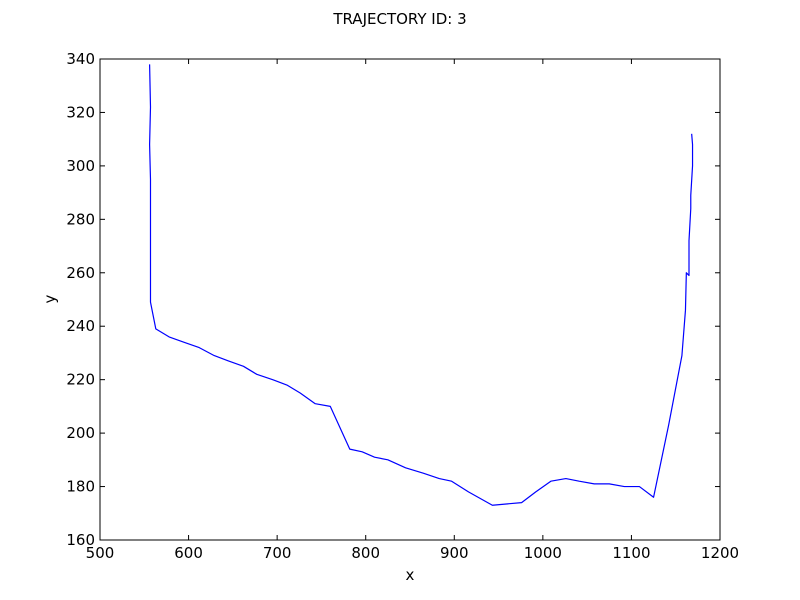 This screenshot has width=800, height=600. What do you see at coordinates (80, 112) in the screenshot?
I see `y-tick-label: 320` at bounding box center [80, 112].